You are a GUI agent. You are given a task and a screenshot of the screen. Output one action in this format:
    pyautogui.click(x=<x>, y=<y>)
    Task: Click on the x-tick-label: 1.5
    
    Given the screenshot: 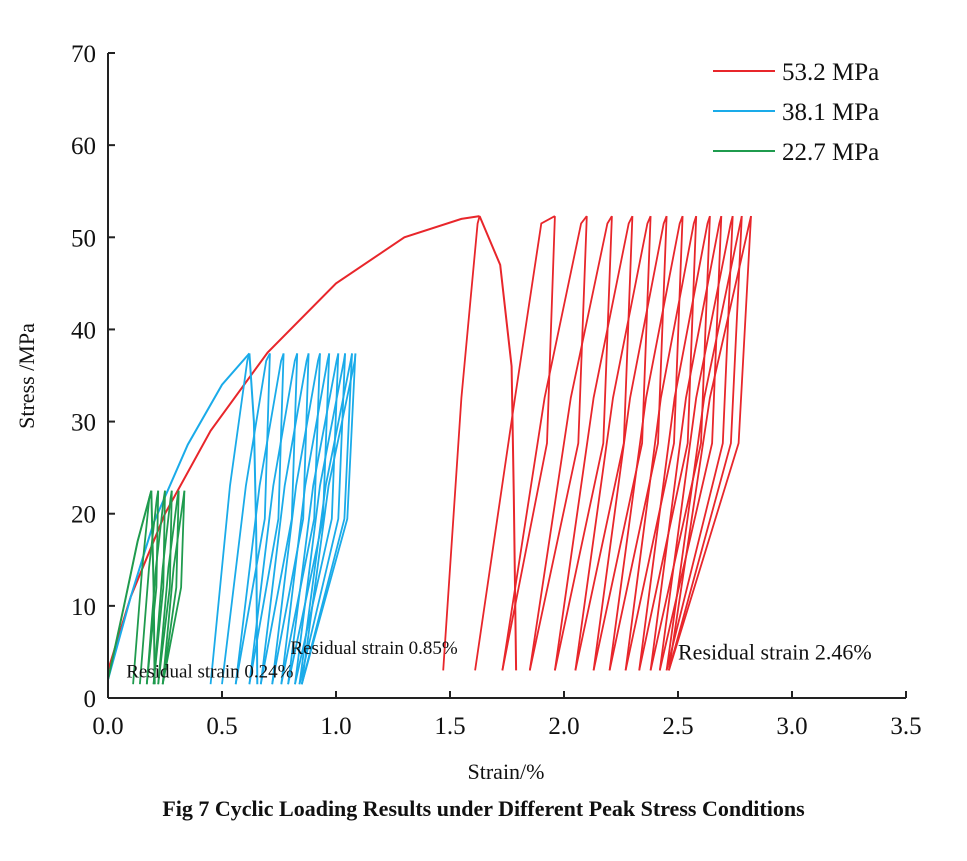 What is the action you would take?
    pyautogui.click(x=449, y=726)
    